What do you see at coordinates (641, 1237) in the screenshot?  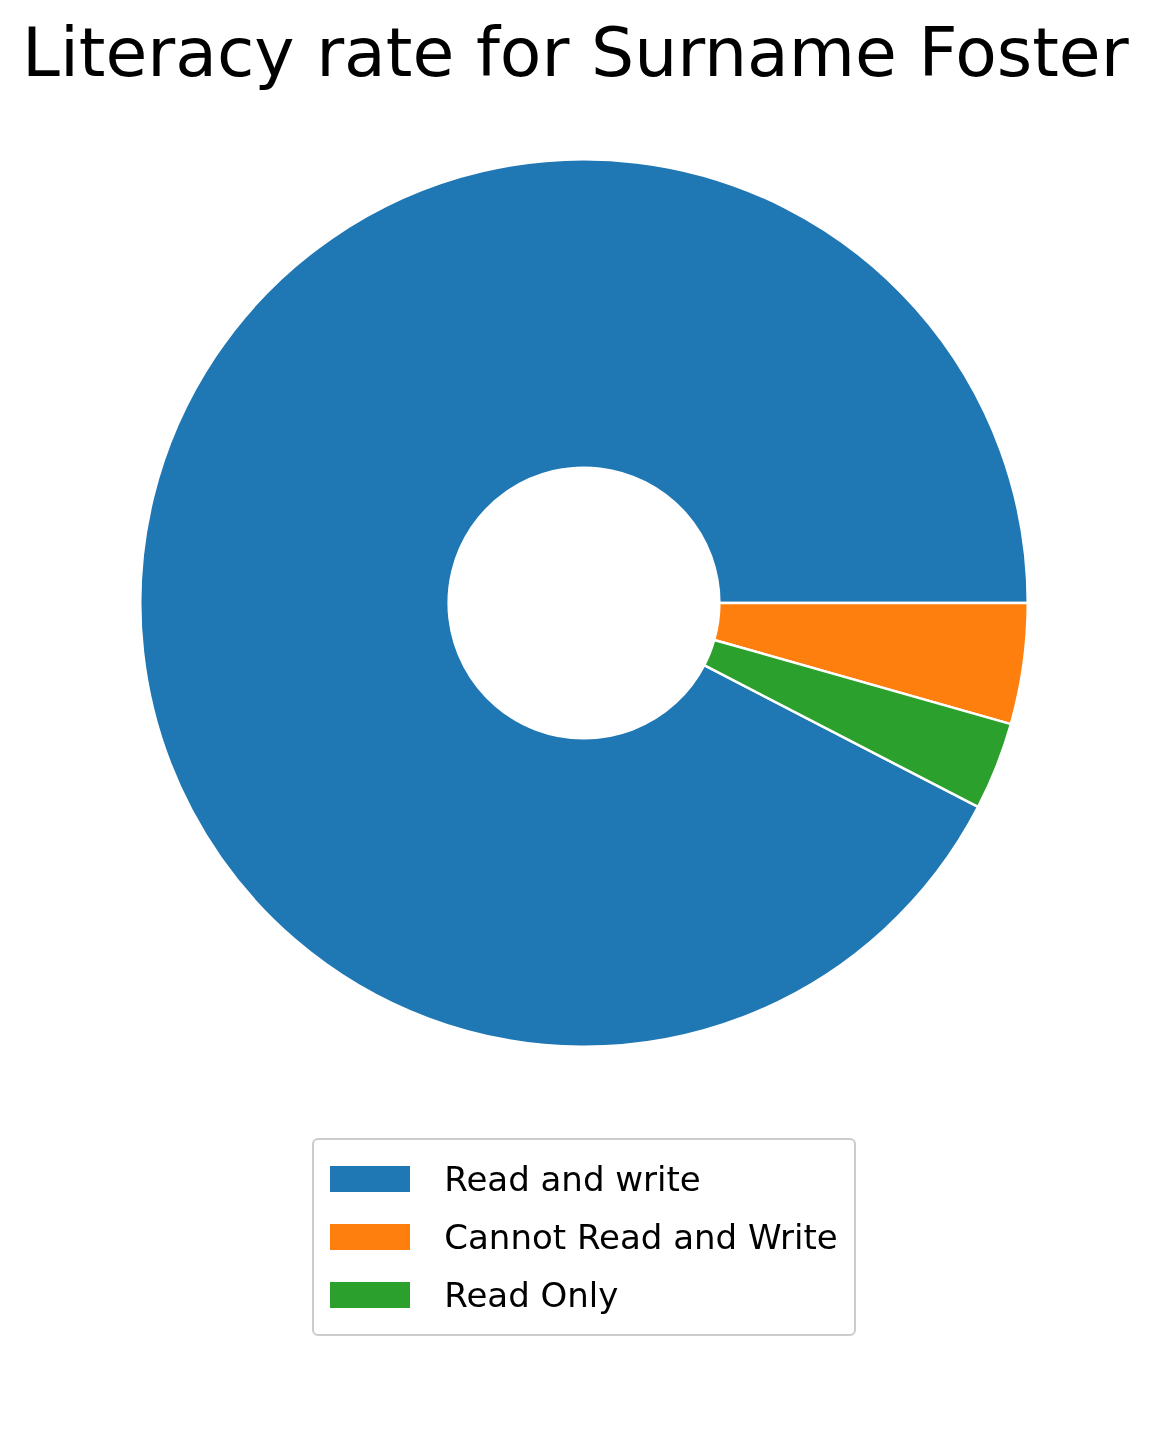 I see `legend-label: Cannot Read and Write` at bounding box center [641, 1237].